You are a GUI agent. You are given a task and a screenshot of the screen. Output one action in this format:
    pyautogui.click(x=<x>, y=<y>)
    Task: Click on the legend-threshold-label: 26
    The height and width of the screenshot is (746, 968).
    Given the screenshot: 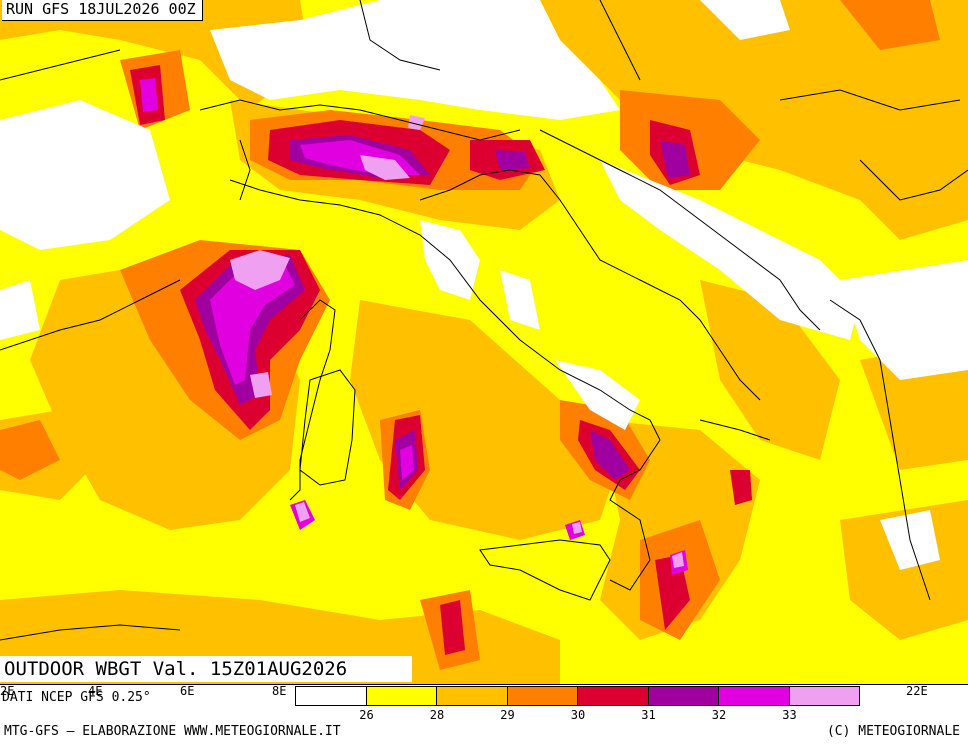 What is the action you would take?
    pyautogui.click(x=366, y=715)
    